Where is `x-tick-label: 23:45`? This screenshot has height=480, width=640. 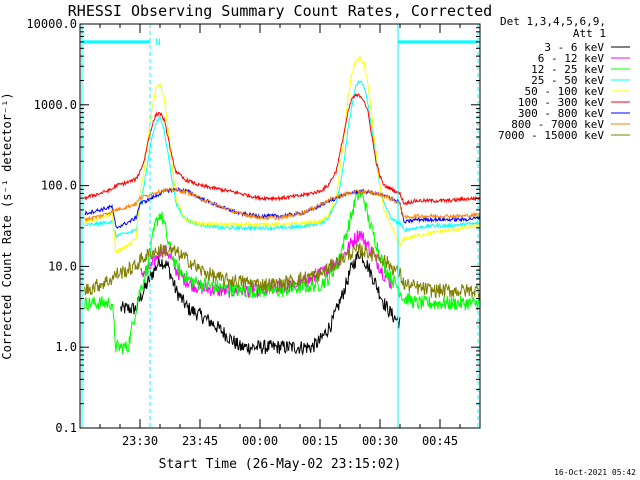
x-tick-label: 23:45 is located at coordinates (200, 441).